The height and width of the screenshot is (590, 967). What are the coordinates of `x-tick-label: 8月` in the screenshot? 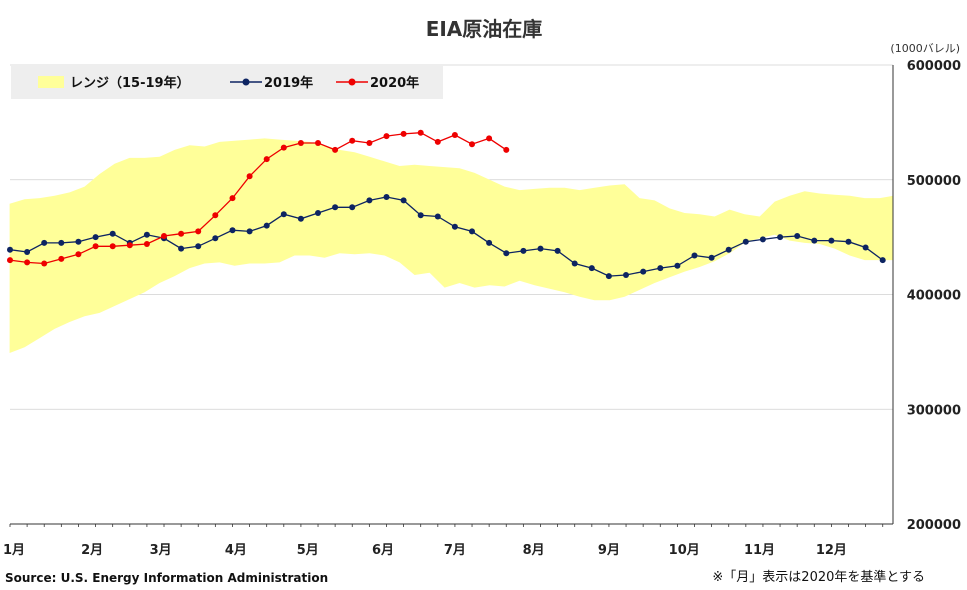 It's located at (534, 550).